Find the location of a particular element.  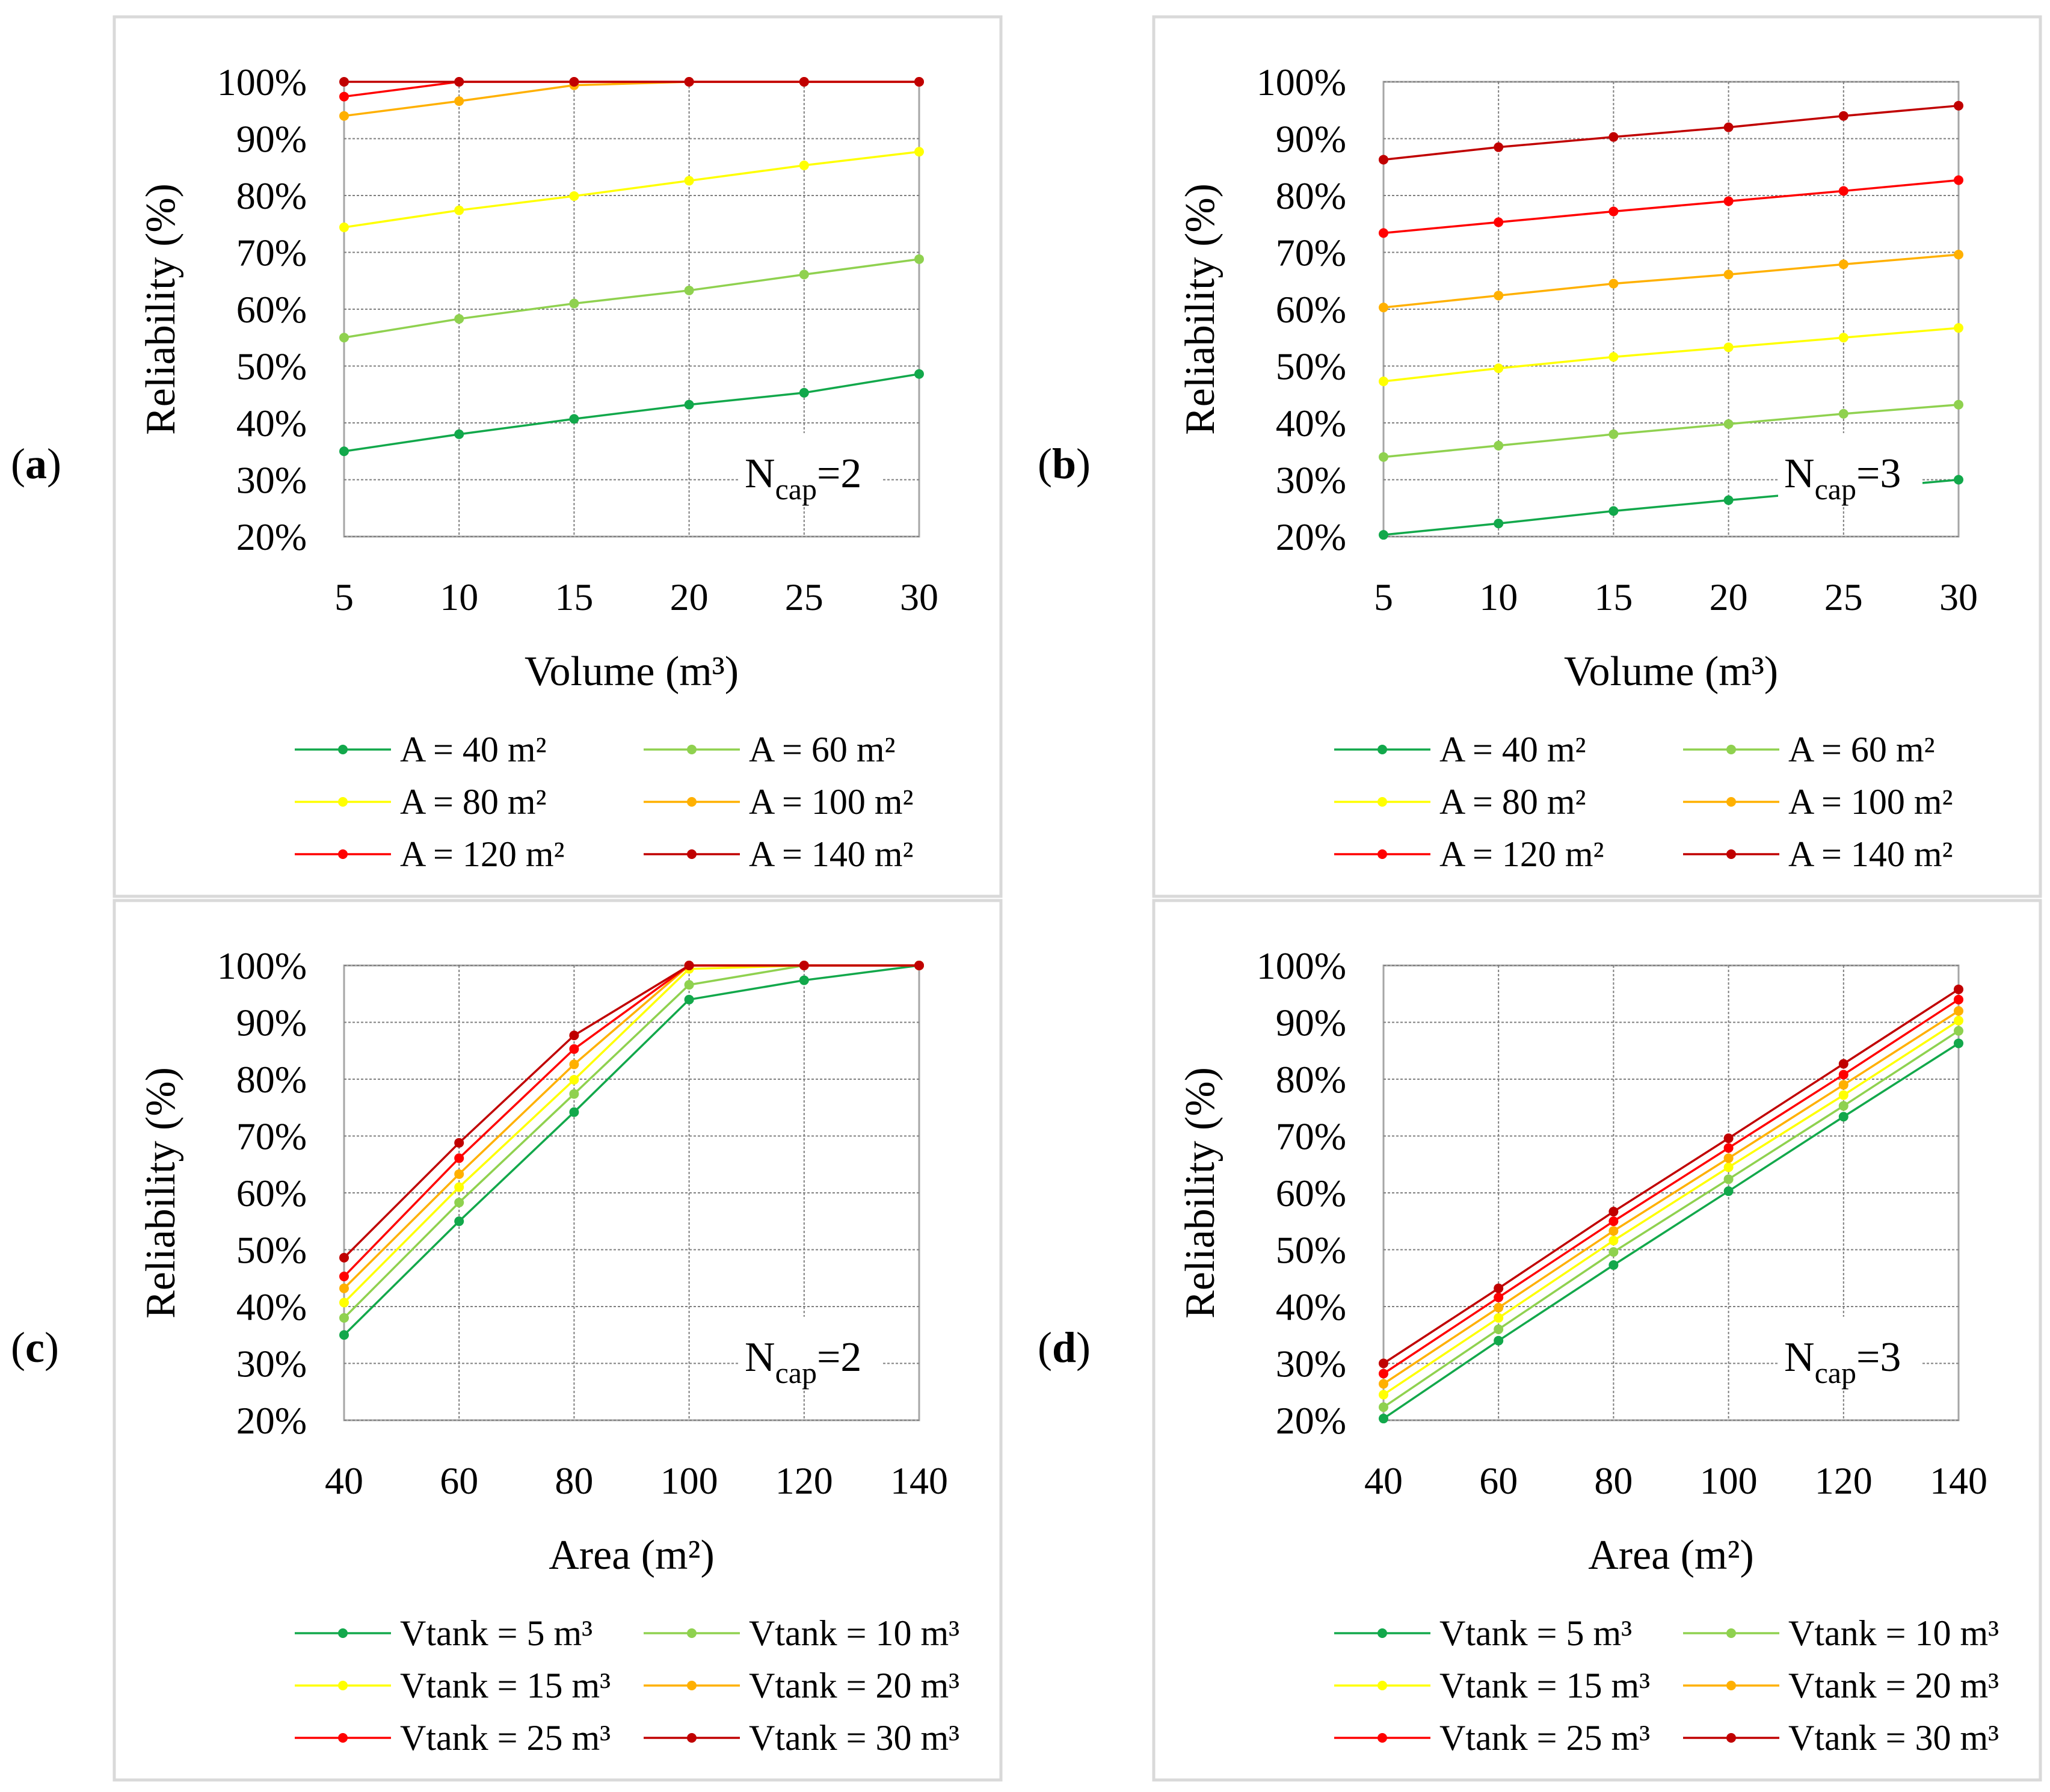

x-tick-label: 60 is located at coordinates (1498, 1480).